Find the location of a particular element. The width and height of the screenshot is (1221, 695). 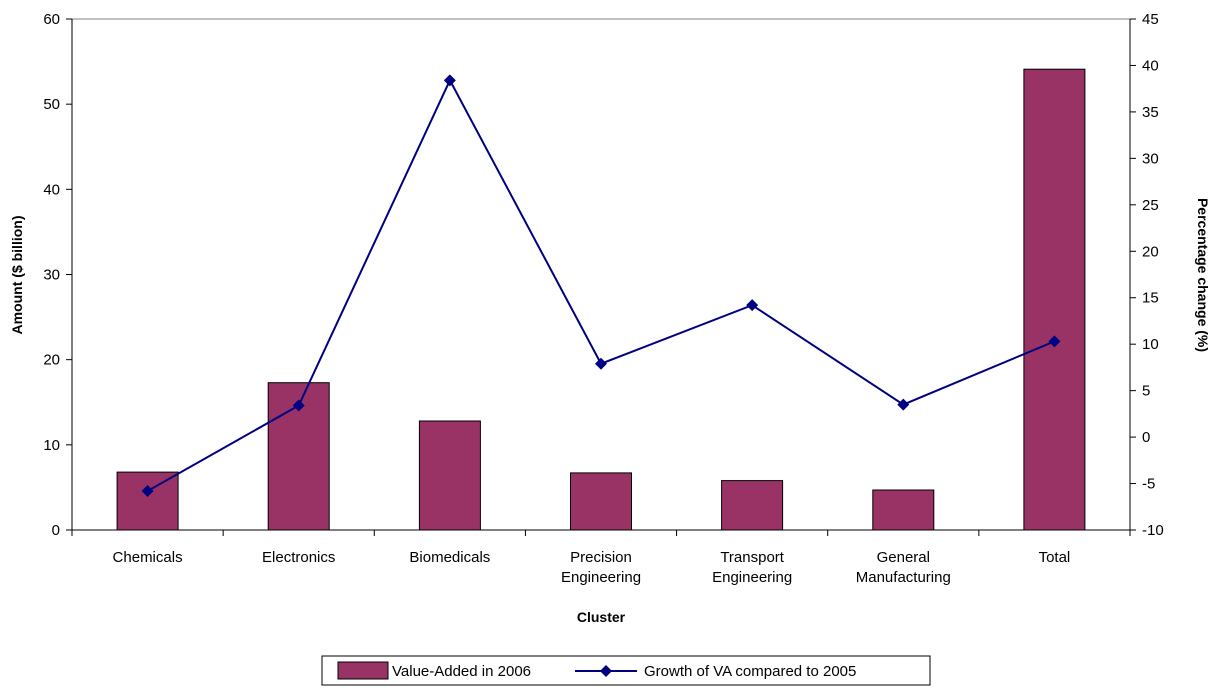

y-tick-label: 30 is located at coordinates (51, 275).